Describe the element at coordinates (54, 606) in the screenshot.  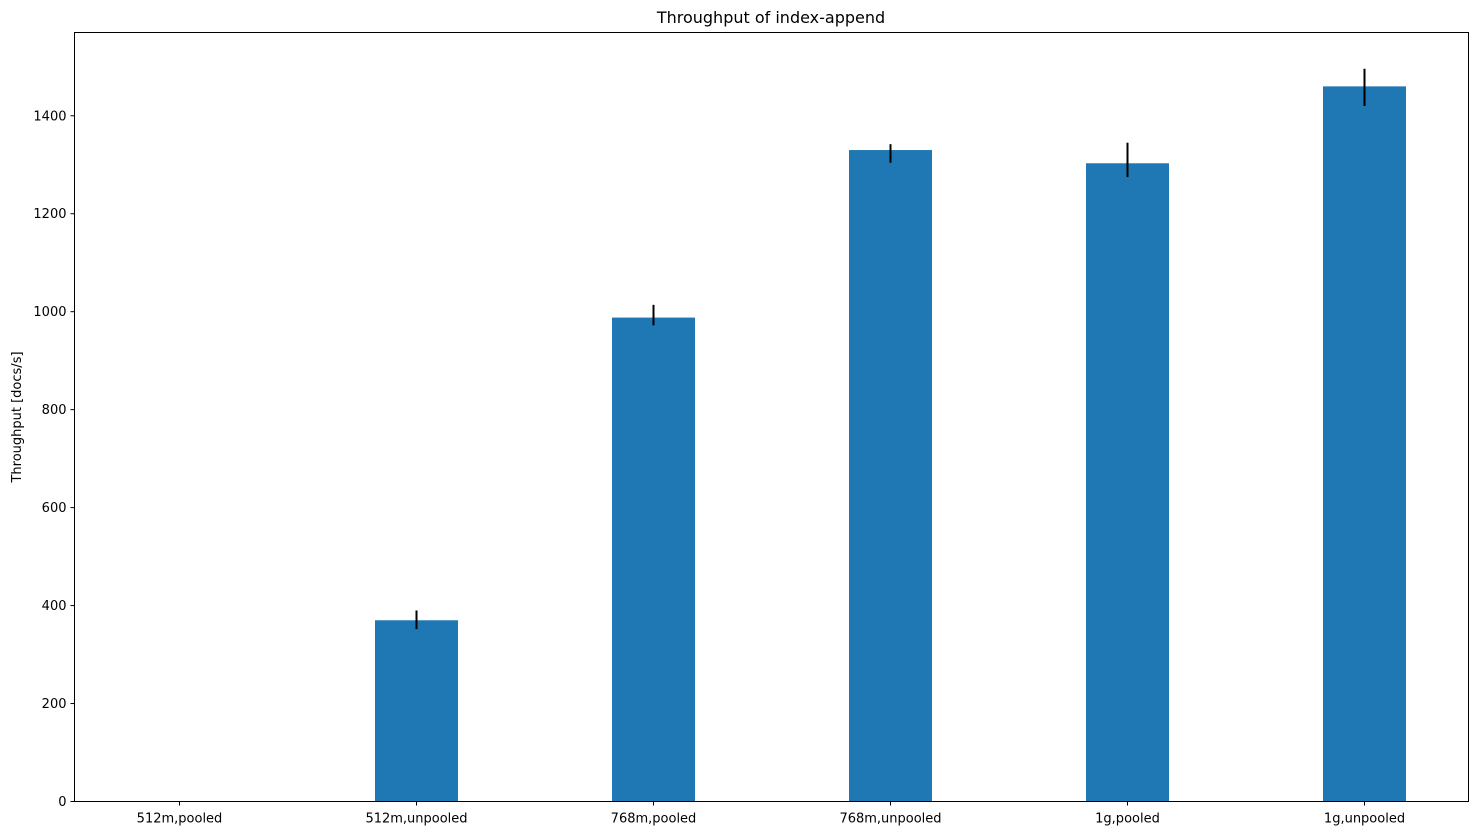
I see `y-tick-label-2: 400` at that location.